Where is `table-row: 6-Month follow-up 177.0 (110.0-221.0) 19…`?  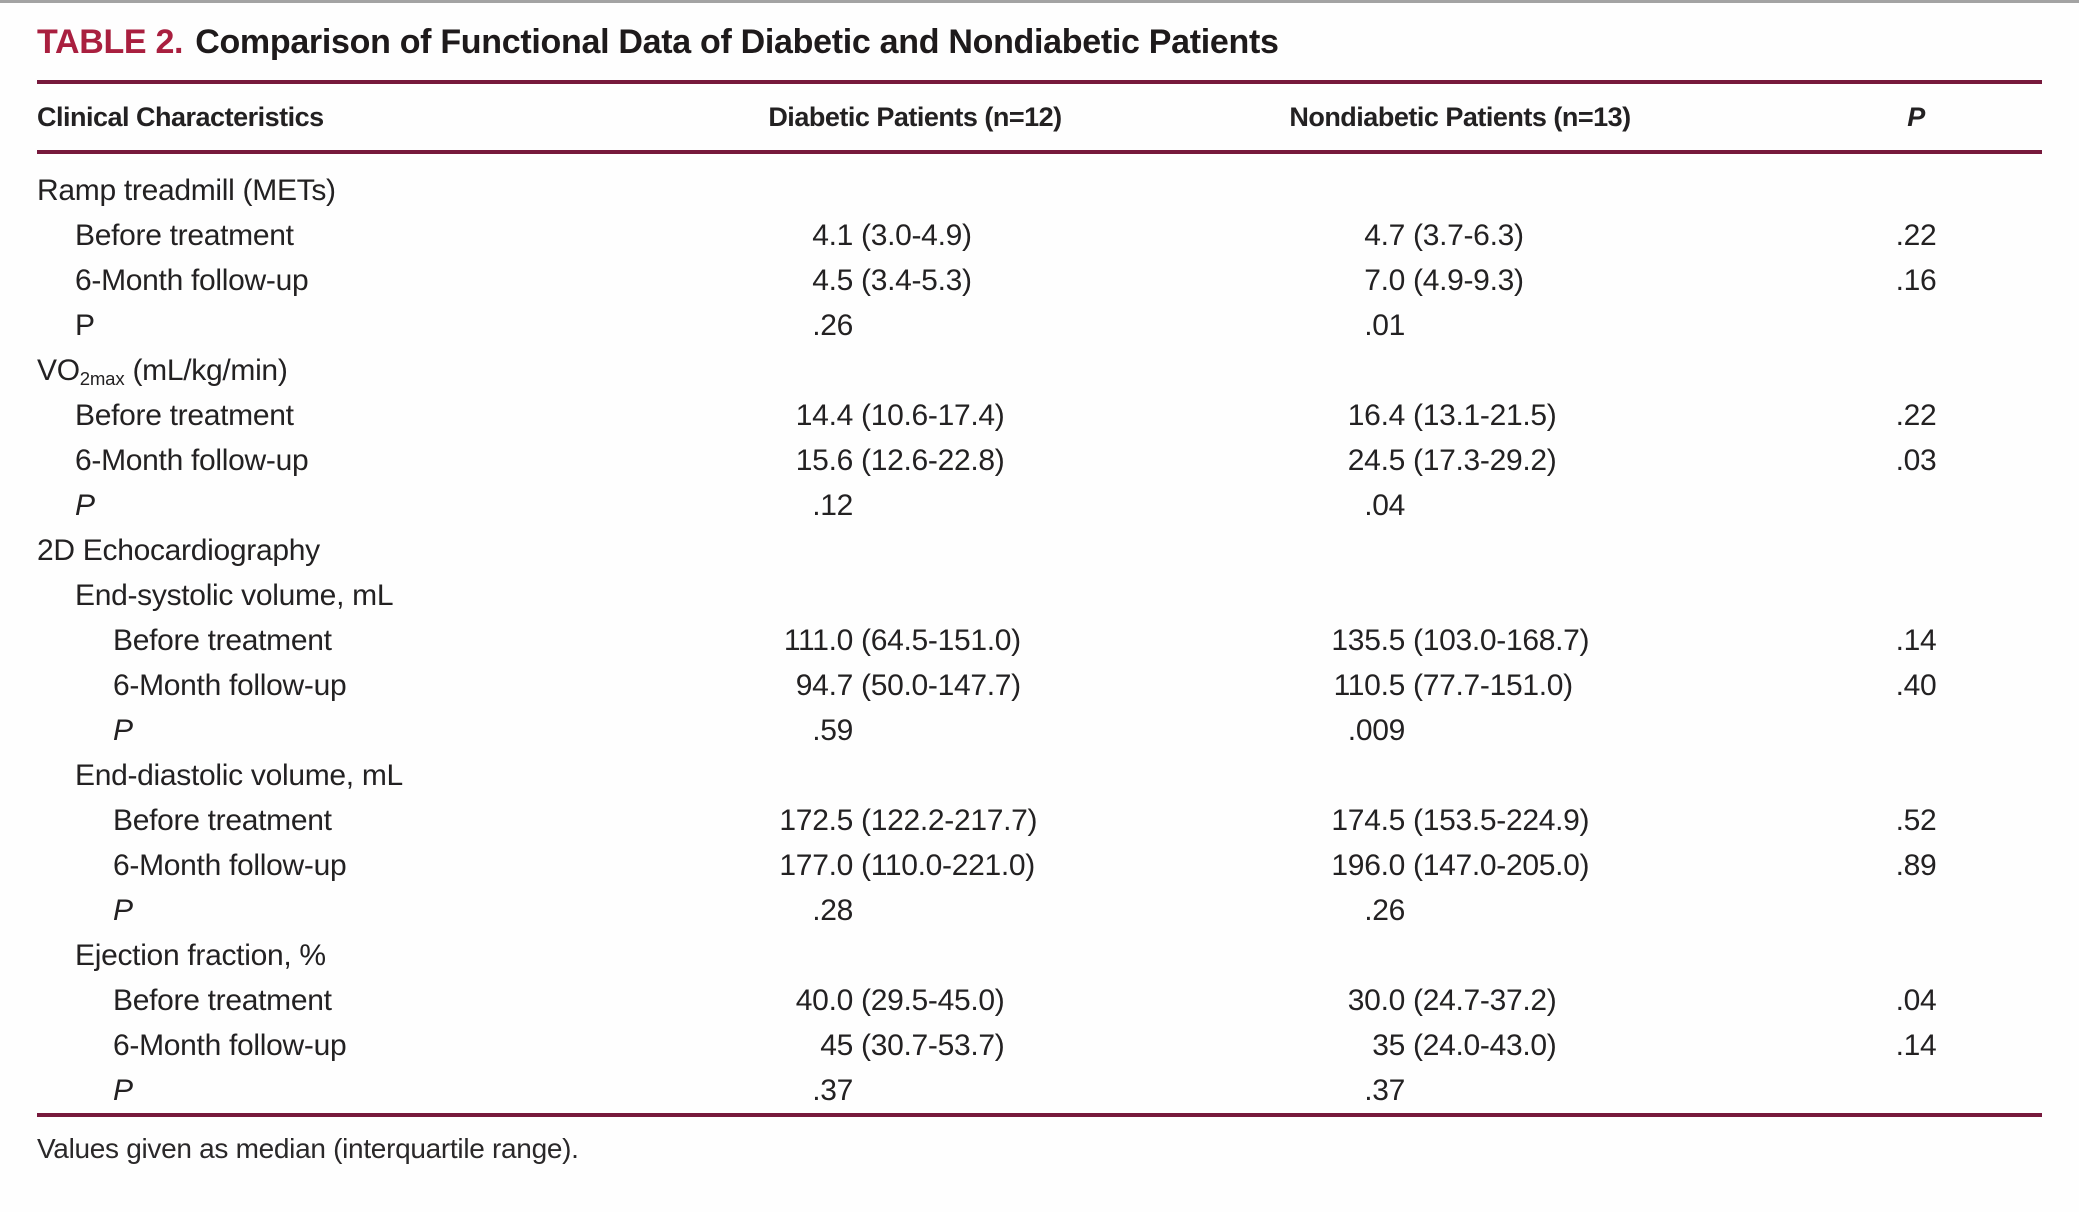 table-row: 6-Month follow-up 177.0 (110.0-221.0) 19… is located at coordinates (1039, 865).